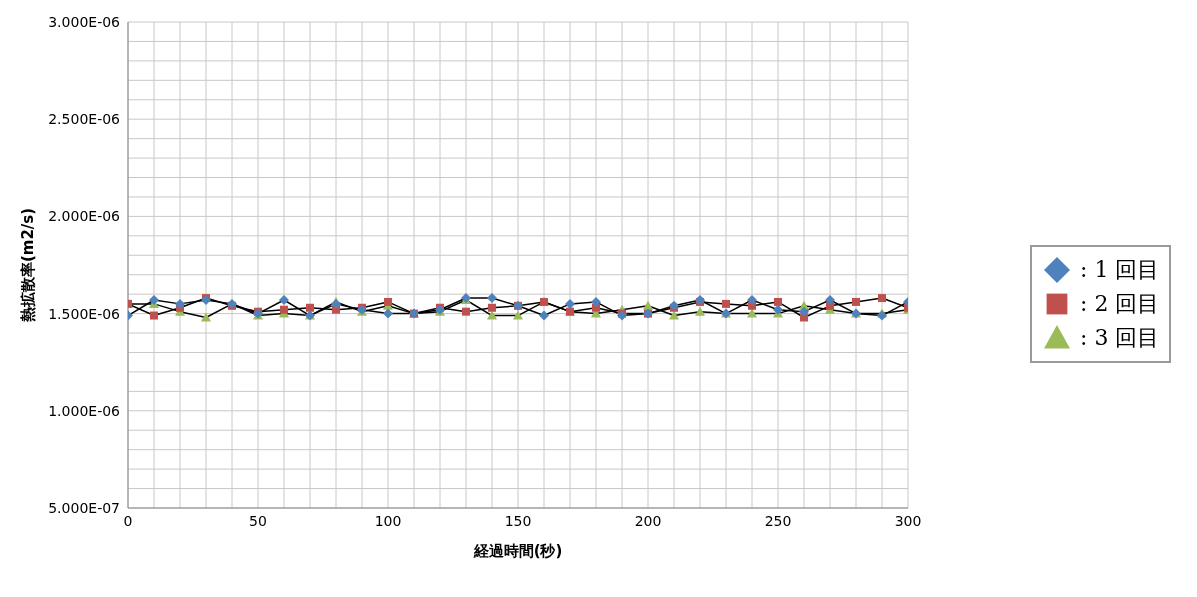  I want to click on y-tick-label: 1.500E-06, so click(84, 313).